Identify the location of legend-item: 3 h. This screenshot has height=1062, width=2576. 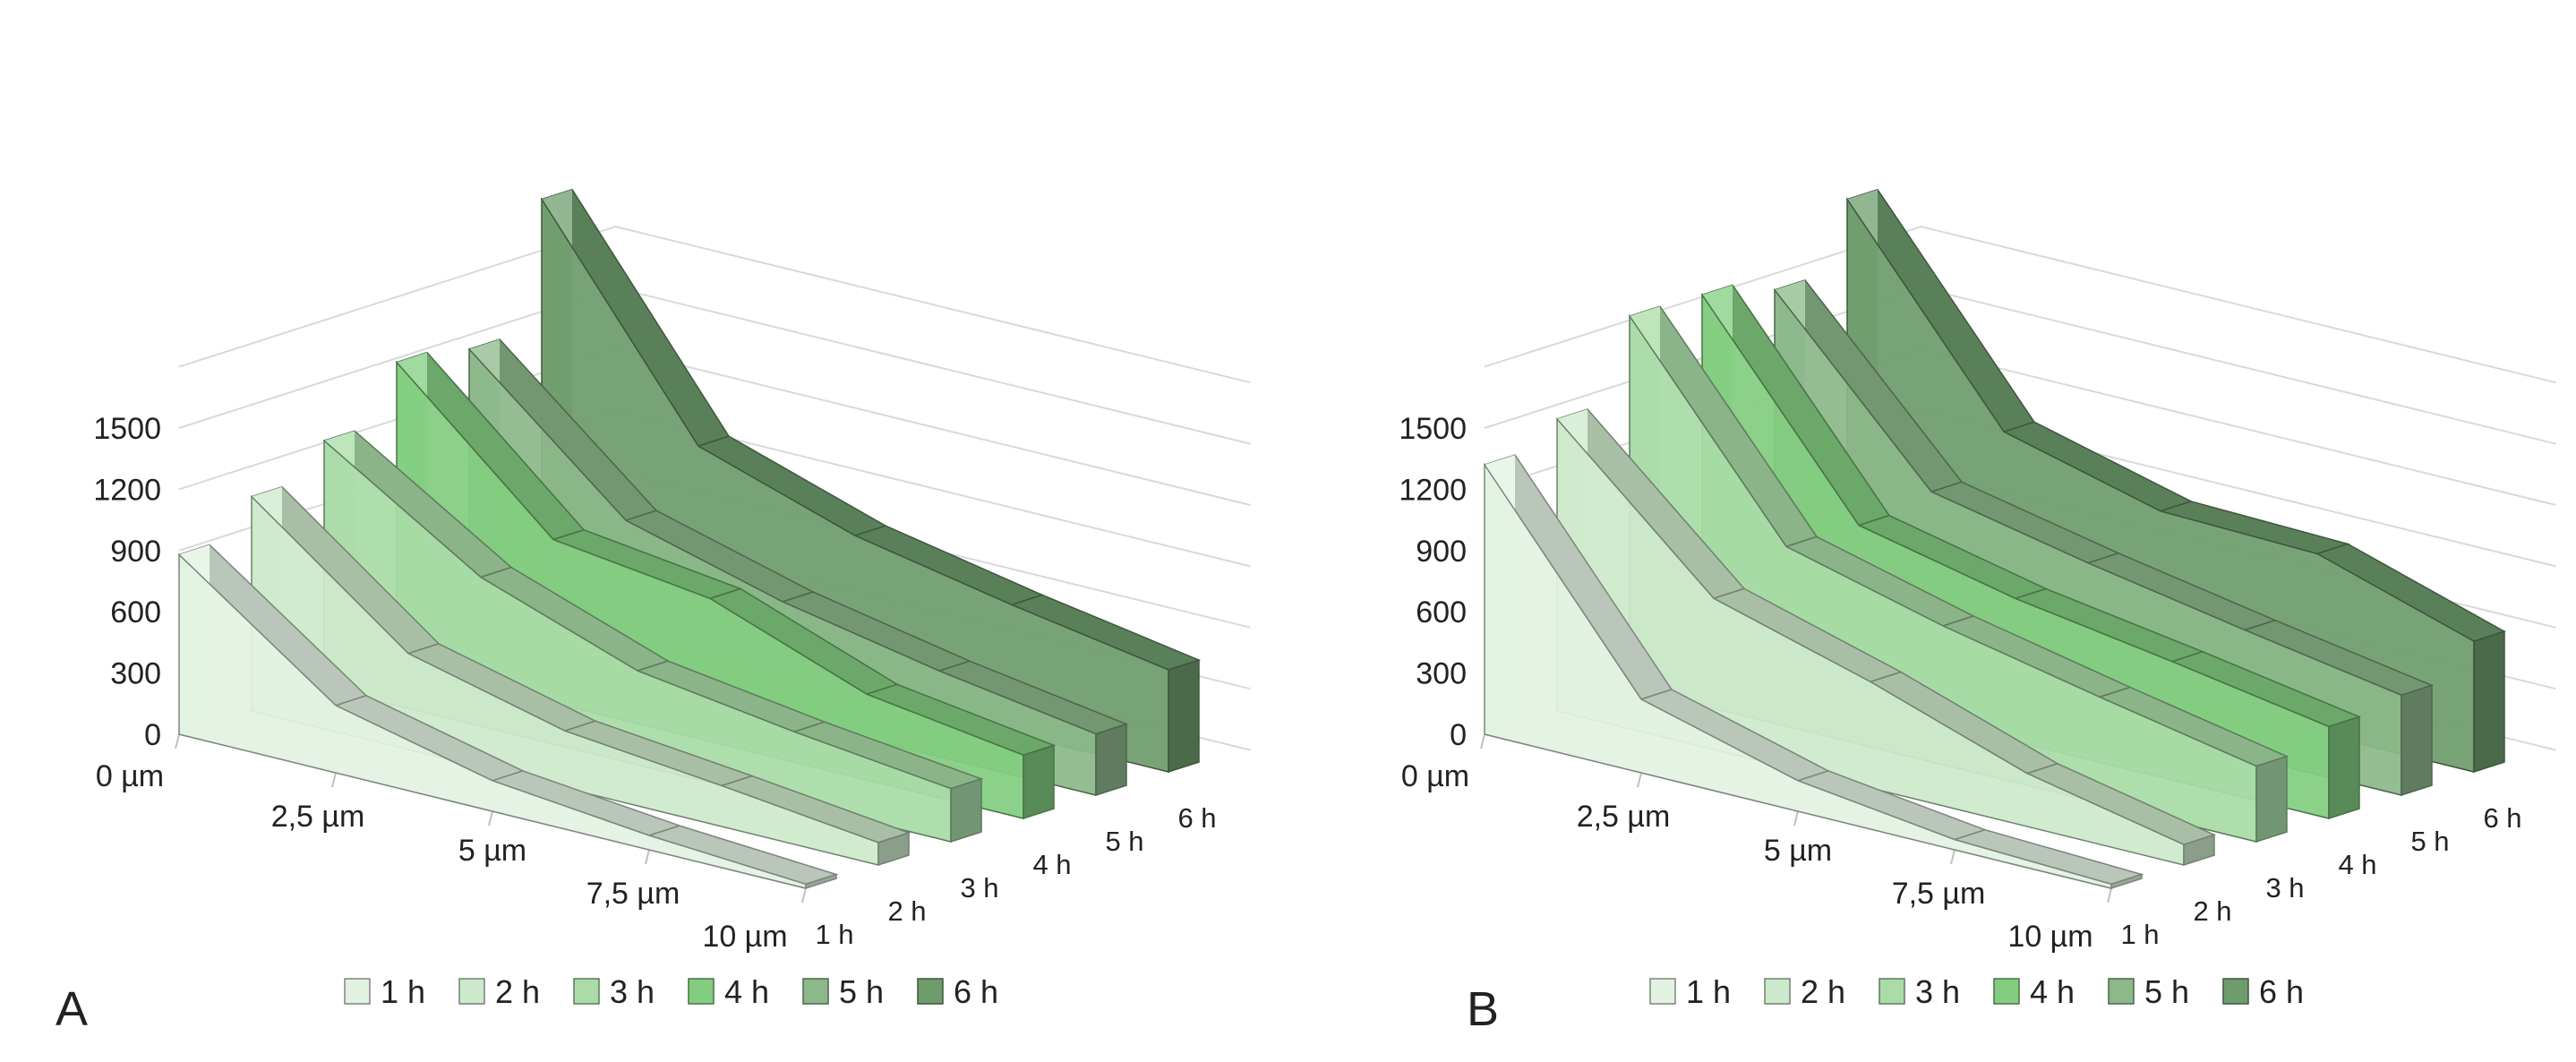
(1919, 991).